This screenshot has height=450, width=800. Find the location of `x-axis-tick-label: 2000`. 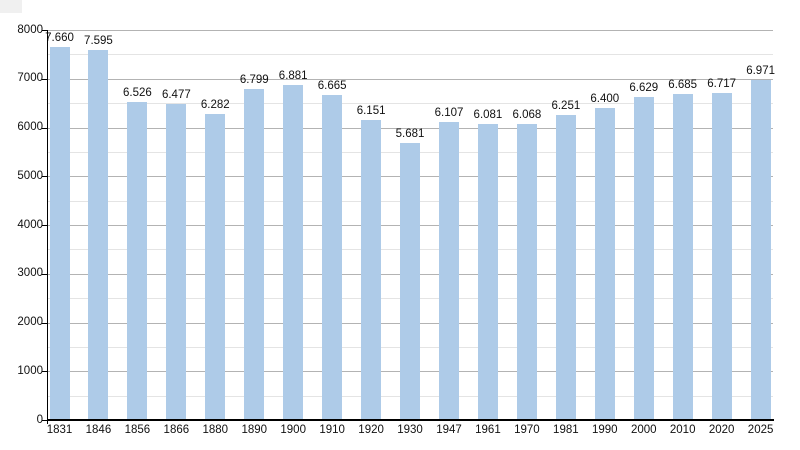

x-axis-tick-label: 2000 is located at coordinates (643, 430).